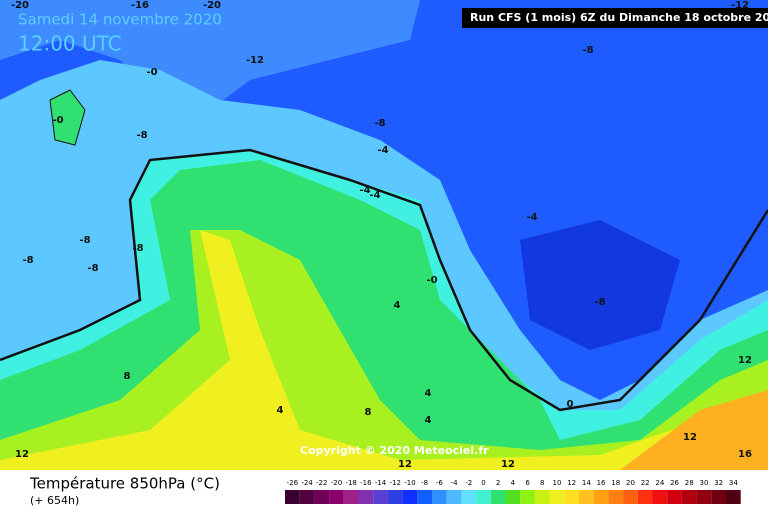  What do you see at coordinates (733, 483) in the screenshot?
I see `legend-tick: 34` at bounding box center [733, 483].